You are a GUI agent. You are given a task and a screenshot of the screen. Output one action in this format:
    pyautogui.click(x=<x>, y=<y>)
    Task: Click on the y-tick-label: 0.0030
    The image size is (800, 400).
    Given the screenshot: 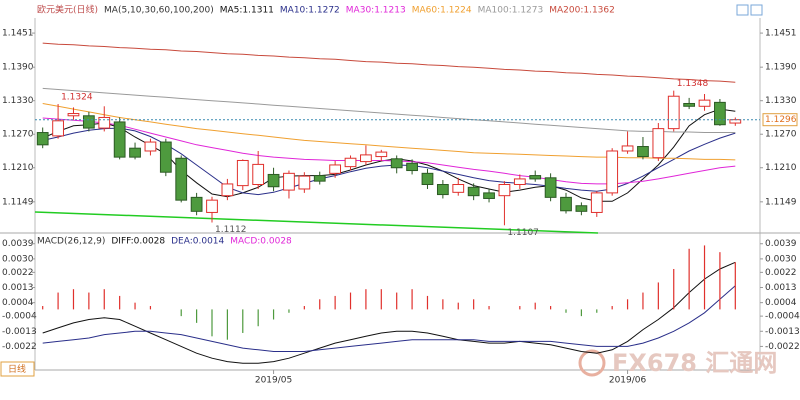 What is the action you would take?
    pyautogui.click(x=18, y=259)
    